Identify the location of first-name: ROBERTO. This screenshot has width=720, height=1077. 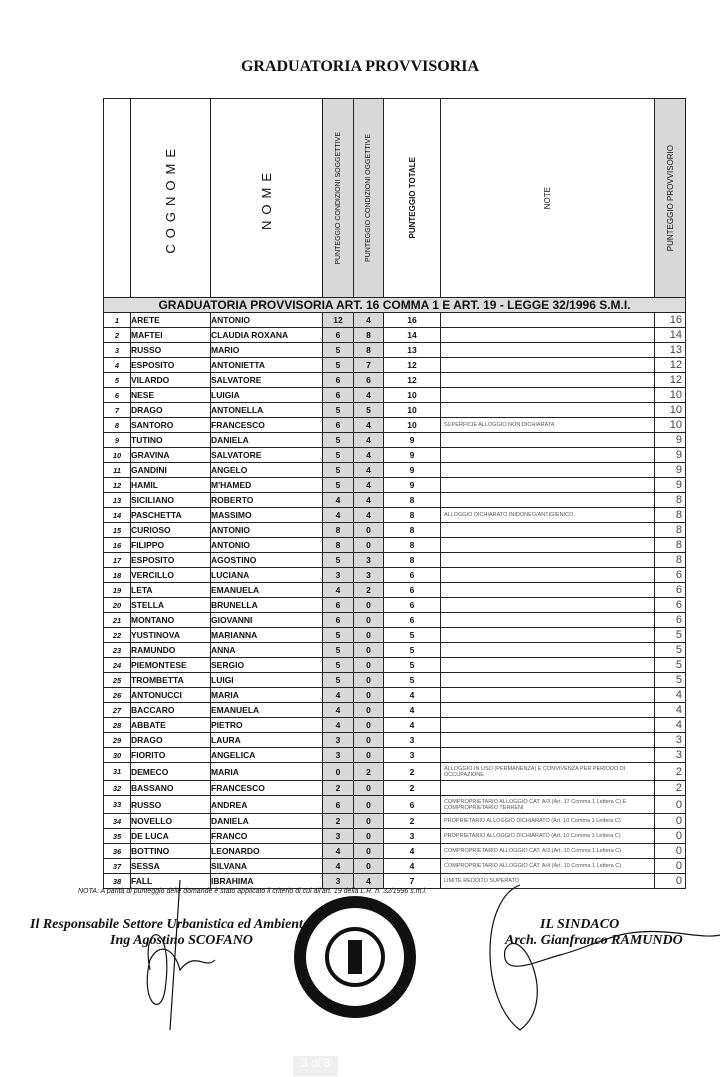
(266, 500).